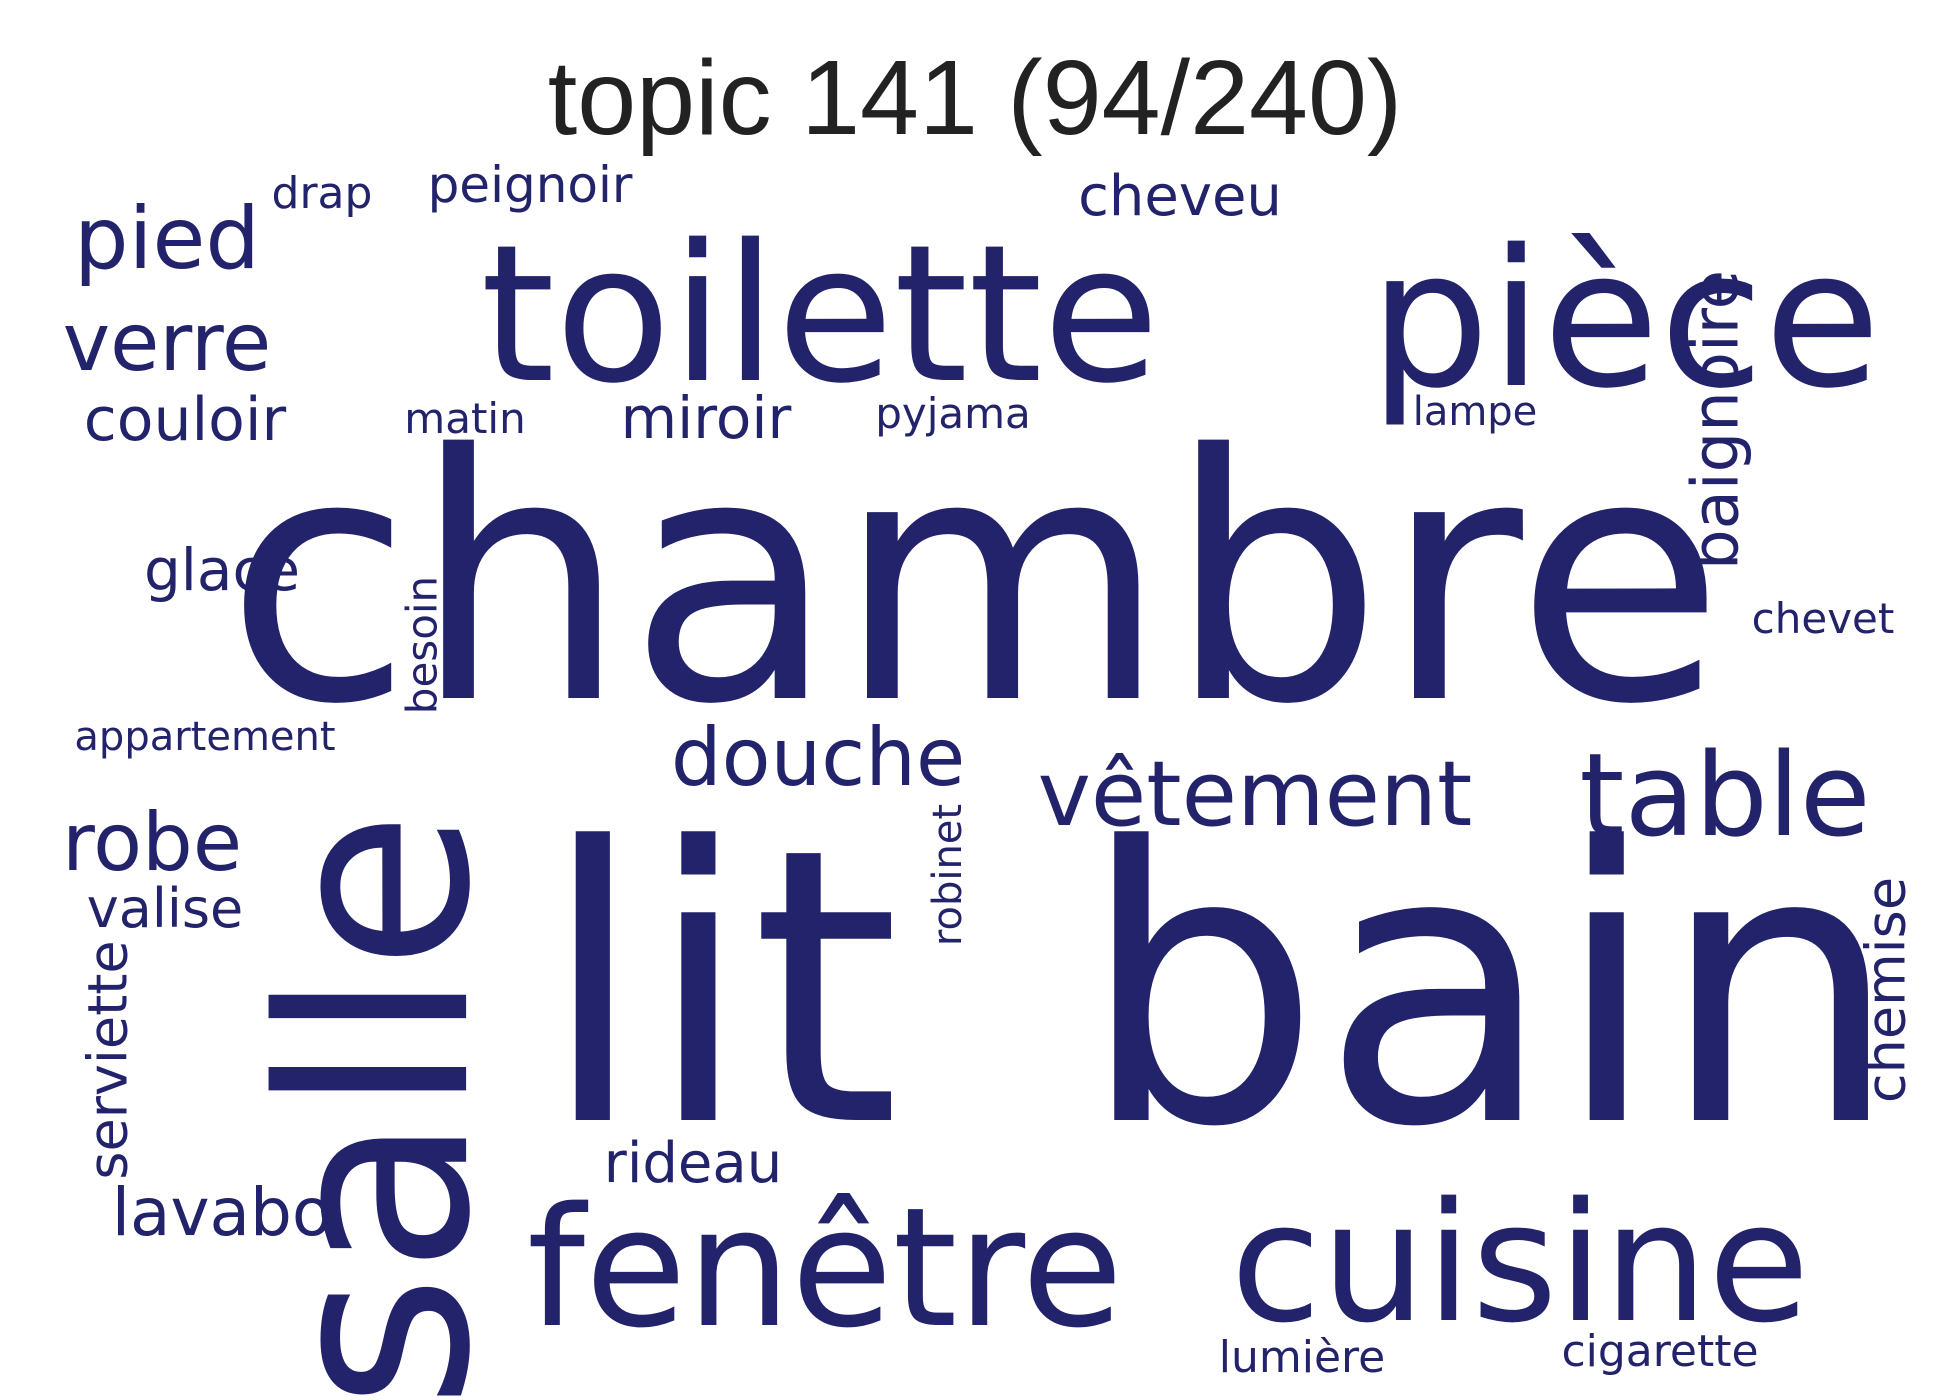 This screenshot has height=1400, width=1950. I want to click on word-29: pyjama, so click(953, 413).